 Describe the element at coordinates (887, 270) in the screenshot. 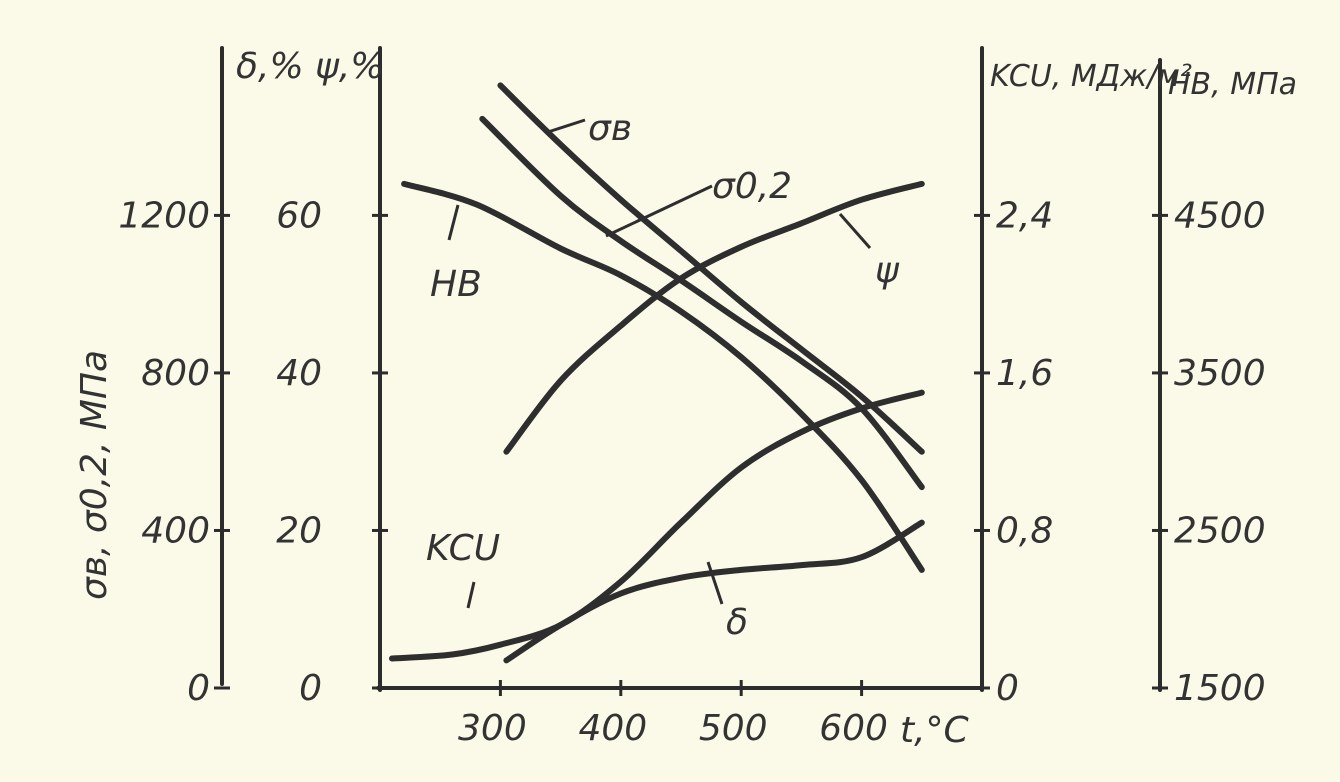

I see `series-label-psi: ψ` at that location.